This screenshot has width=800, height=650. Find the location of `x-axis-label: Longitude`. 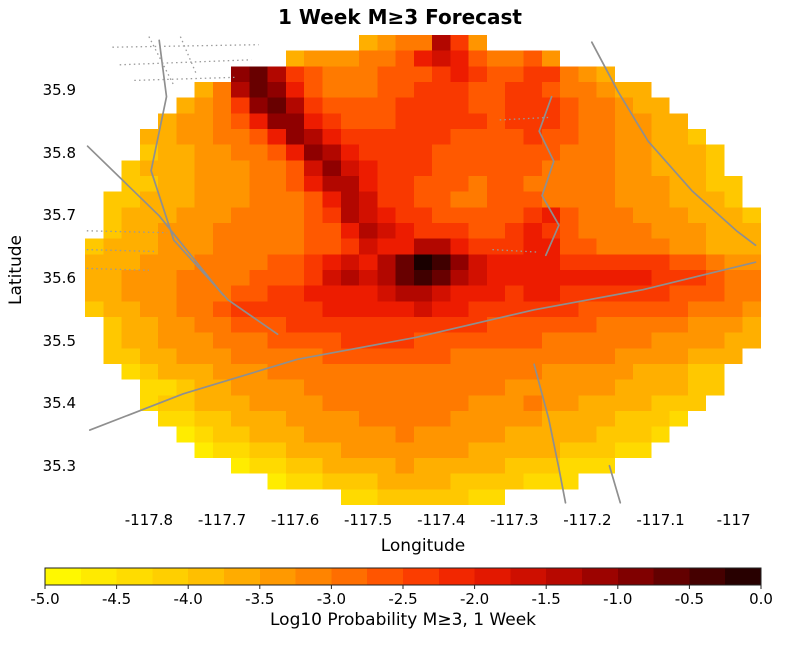

x-axis-label: Longitude is located at coordinates (423, 546).